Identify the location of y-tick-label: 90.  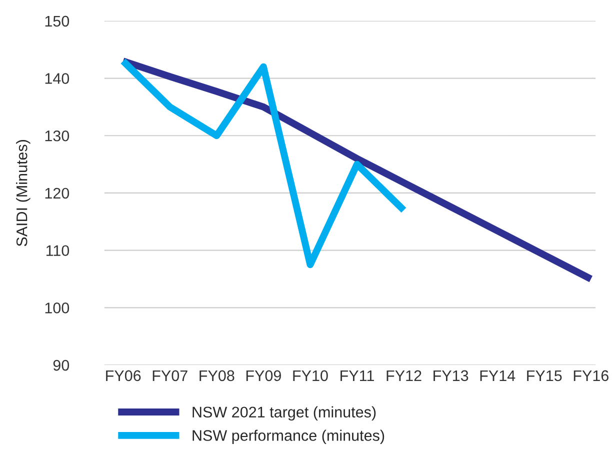
(61, 365).